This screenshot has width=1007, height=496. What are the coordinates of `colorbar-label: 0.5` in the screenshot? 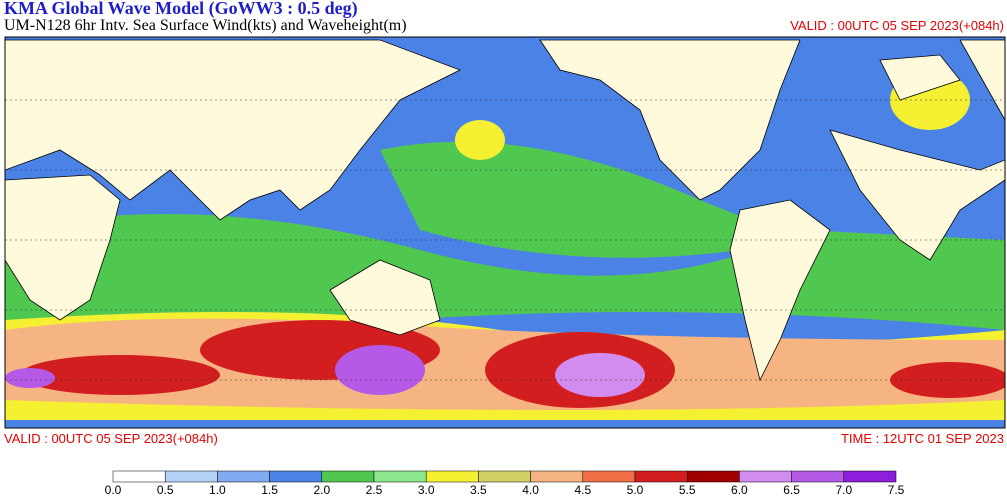 It's located at (165, 489).